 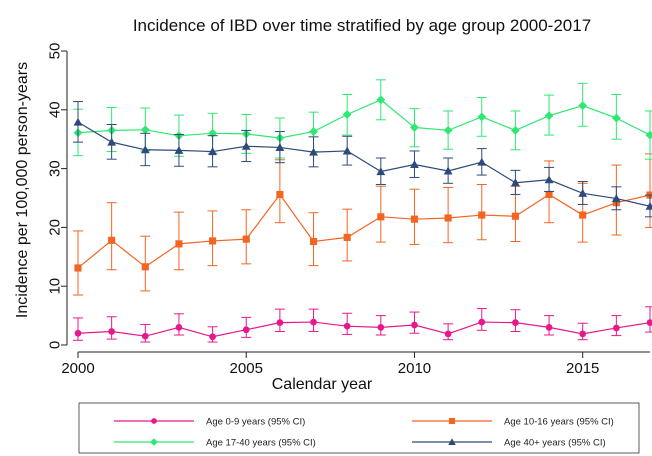 What do you see at coordinates (255, 422) in the screenshot?
I see `legend-label: Age 0-9 years (95% CI)` at bounding box center [255, 422].